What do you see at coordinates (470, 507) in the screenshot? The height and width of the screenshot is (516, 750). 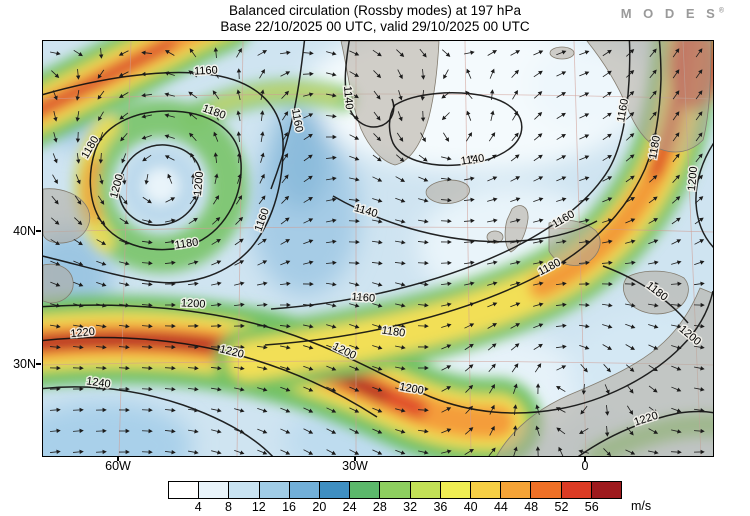 I see `colorbar-tick-label: 40` at bounding box center [470, 507].